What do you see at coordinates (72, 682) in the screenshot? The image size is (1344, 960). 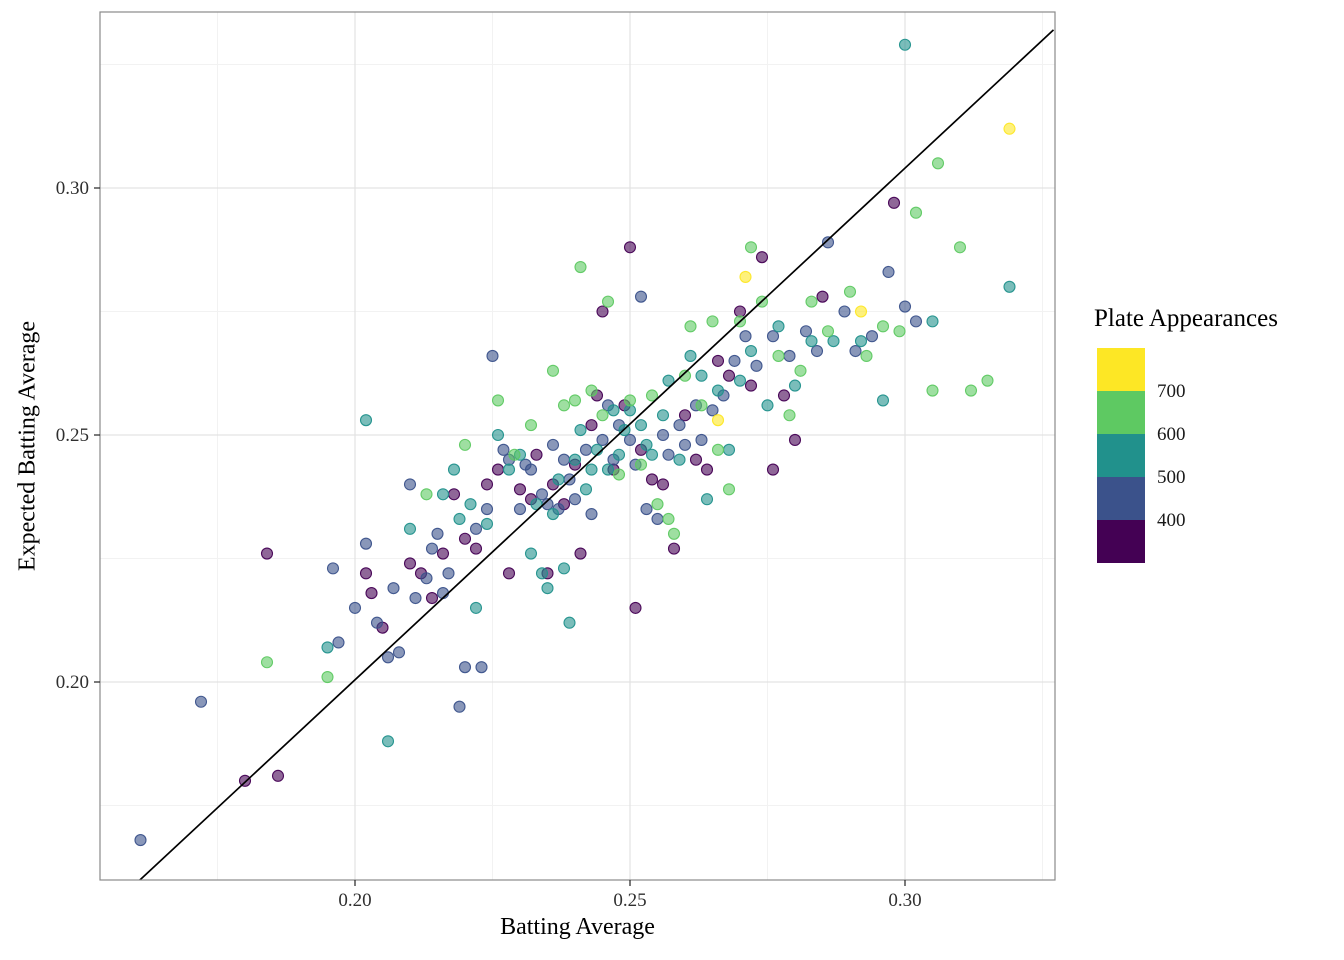 I see `y-tick-label: 0.20` at bounding box center [72, 682].